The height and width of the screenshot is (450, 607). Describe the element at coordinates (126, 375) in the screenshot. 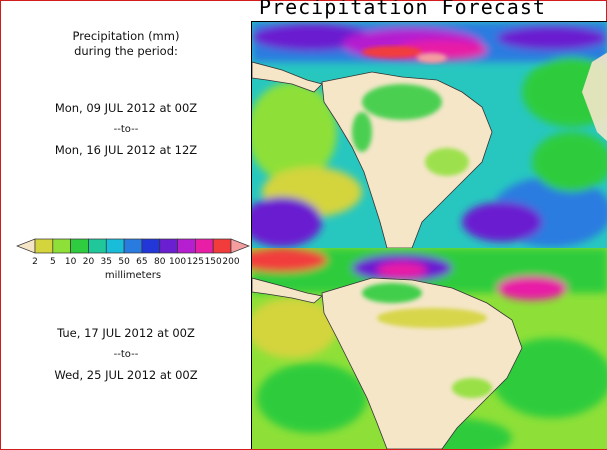

I see `period2-end: Wed, 25 JUL 2012 at 00Z` at that location.